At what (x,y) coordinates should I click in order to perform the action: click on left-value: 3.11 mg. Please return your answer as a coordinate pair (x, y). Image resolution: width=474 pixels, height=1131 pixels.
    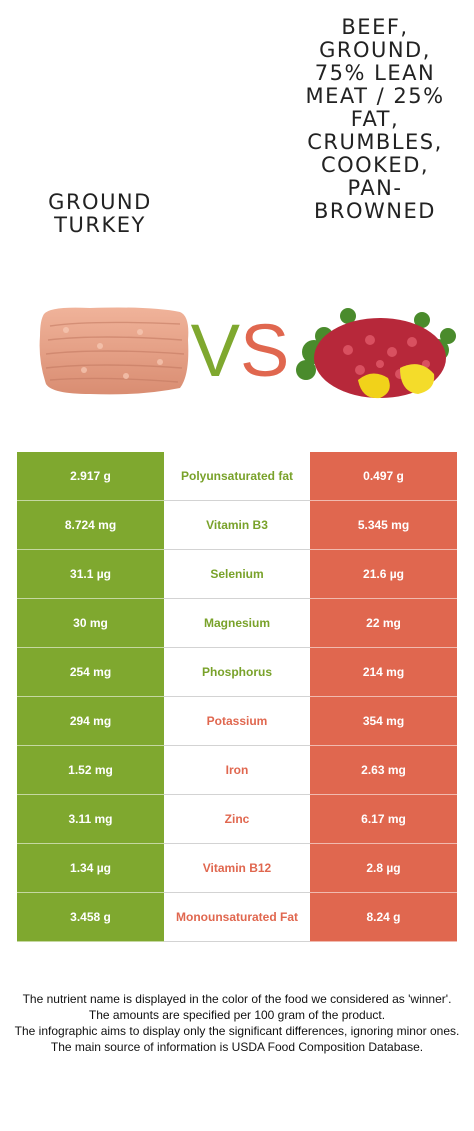
    Looking at the image, I should click on (90, 819).